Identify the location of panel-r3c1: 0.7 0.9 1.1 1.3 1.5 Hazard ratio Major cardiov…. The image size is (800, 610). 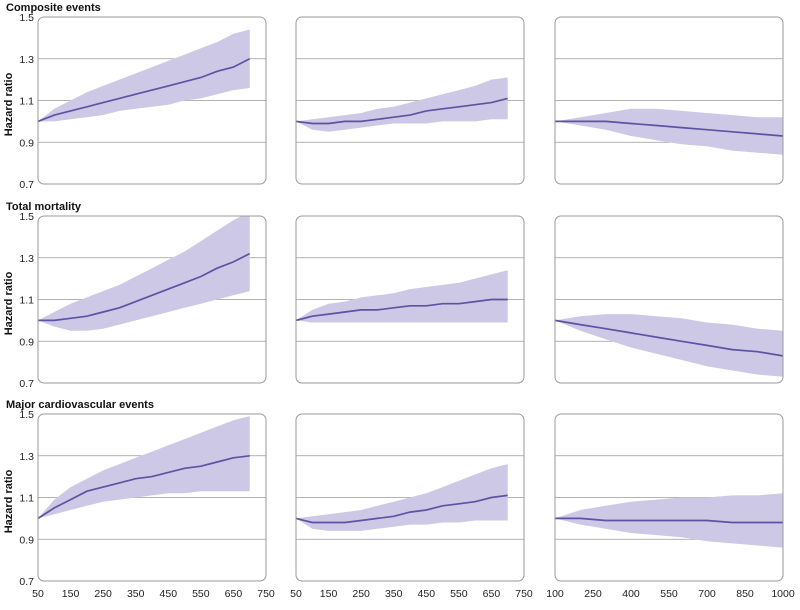
(139, 499).